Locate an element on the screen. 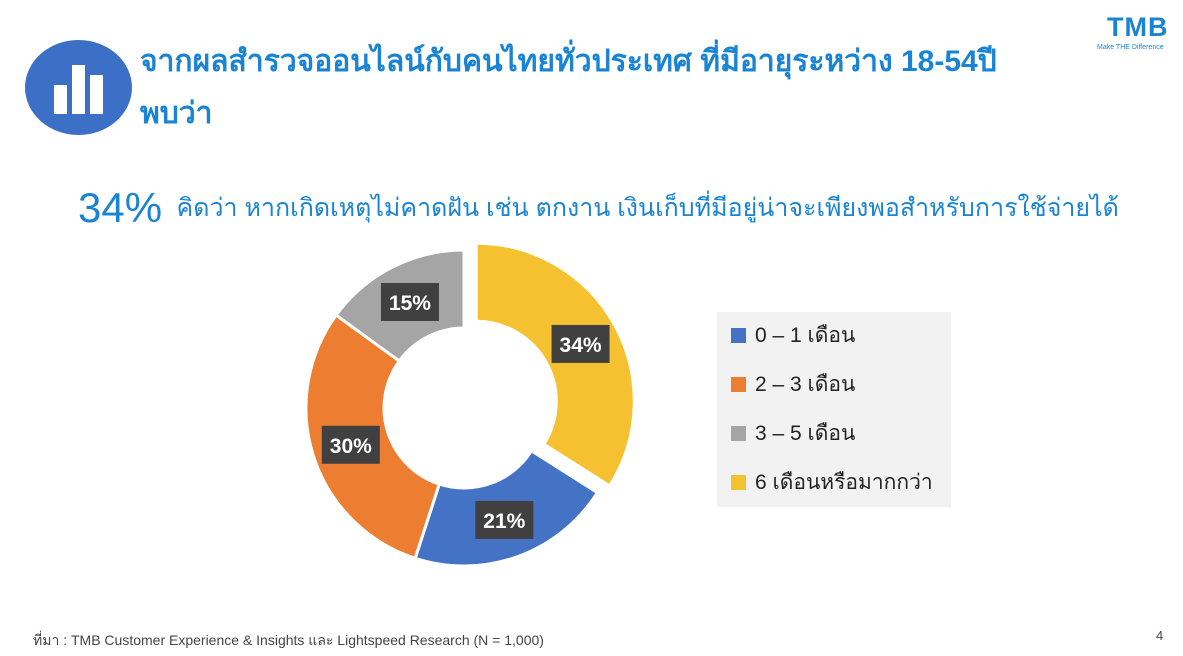 This screenshot has width=1183, height=656. legend-item-6-plus-months: 6 เดือนหรือมากกว่า is located at coordinates (832, 482).